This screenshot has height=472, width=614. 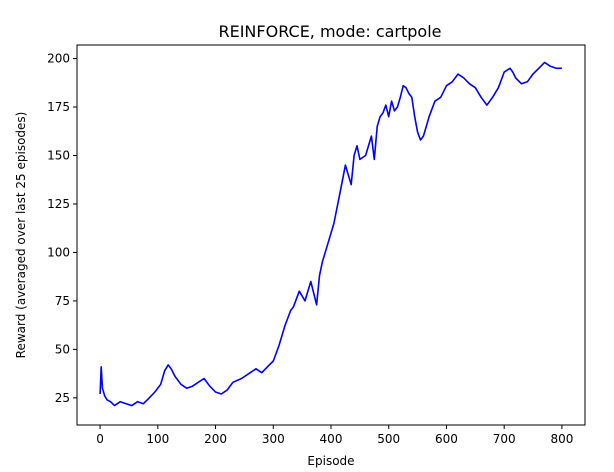 I want to click on x-tick-label: 700, so click(x=504, y=439).